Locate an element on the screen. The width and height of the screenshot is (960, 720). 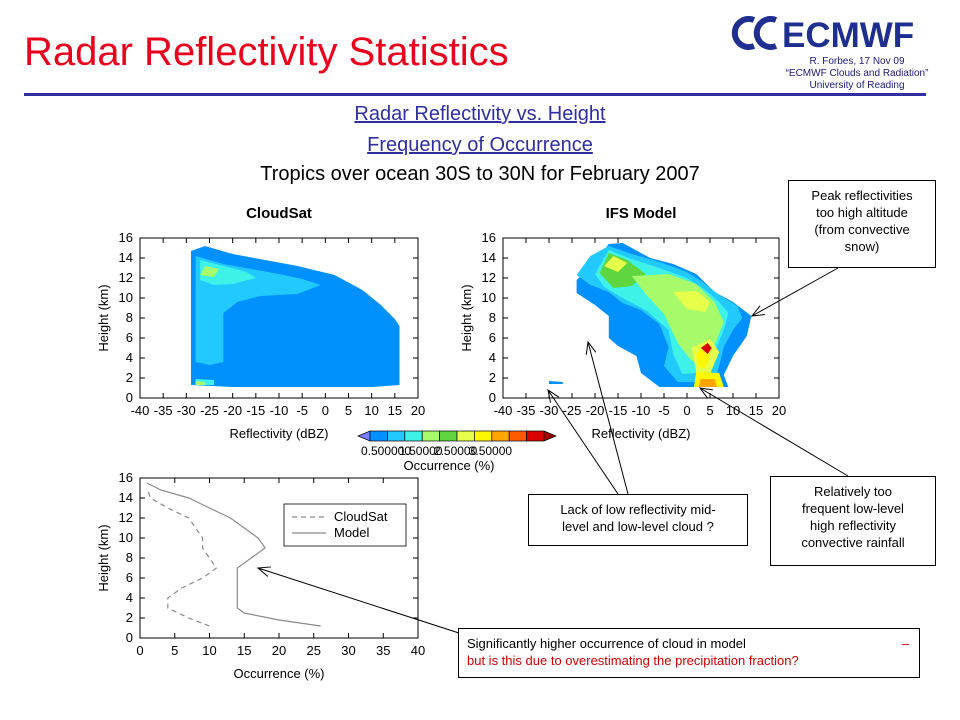
x-axis-label: Occurrence (%) is located at coordinates (278, 673).